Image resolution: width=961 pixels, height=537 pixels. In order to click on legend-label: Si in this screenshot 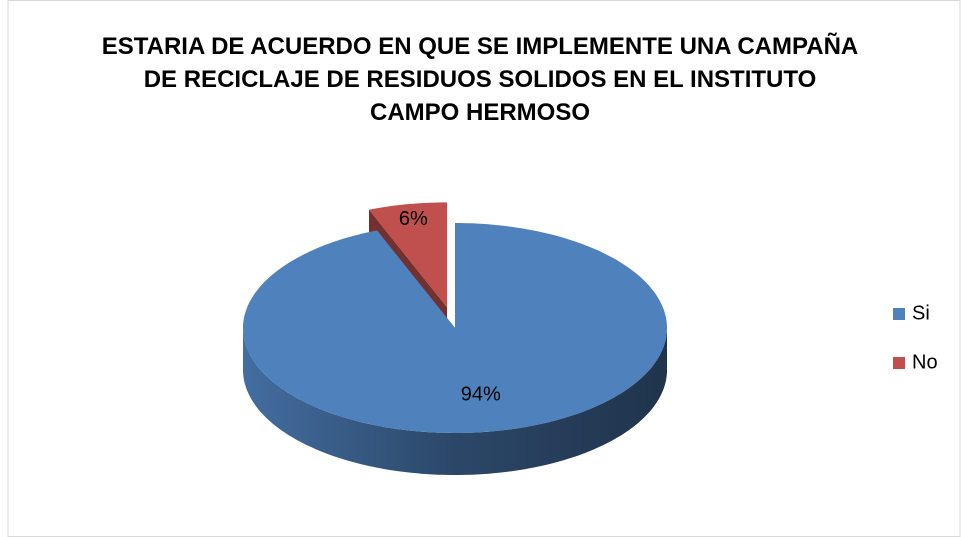, I will do `click(921, 313)`.